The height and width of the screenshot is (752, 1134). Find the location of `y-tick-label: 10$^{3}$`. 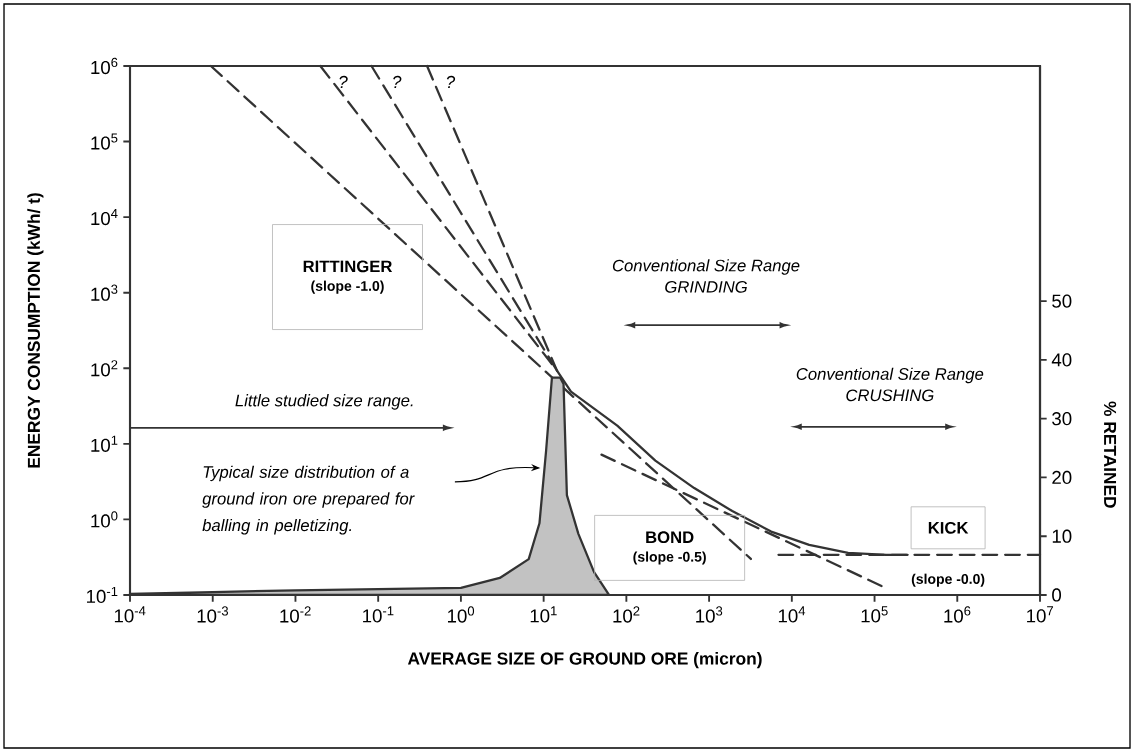

y-tick-label: 10$^{3}$ is located at coordinates (104, 292).